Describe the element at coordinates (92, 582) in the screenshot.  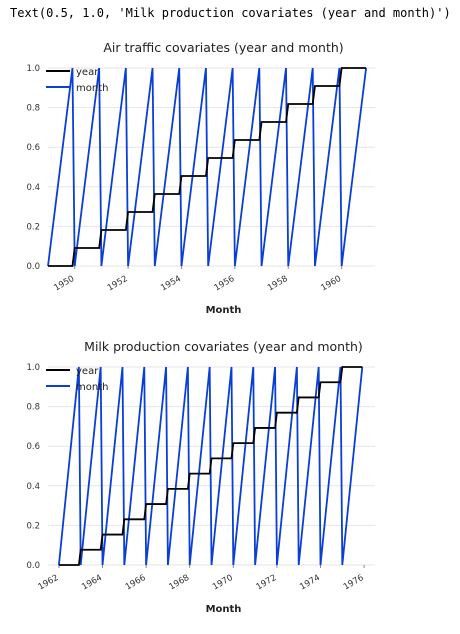
I see `x-tick-label: 1964` at that location.